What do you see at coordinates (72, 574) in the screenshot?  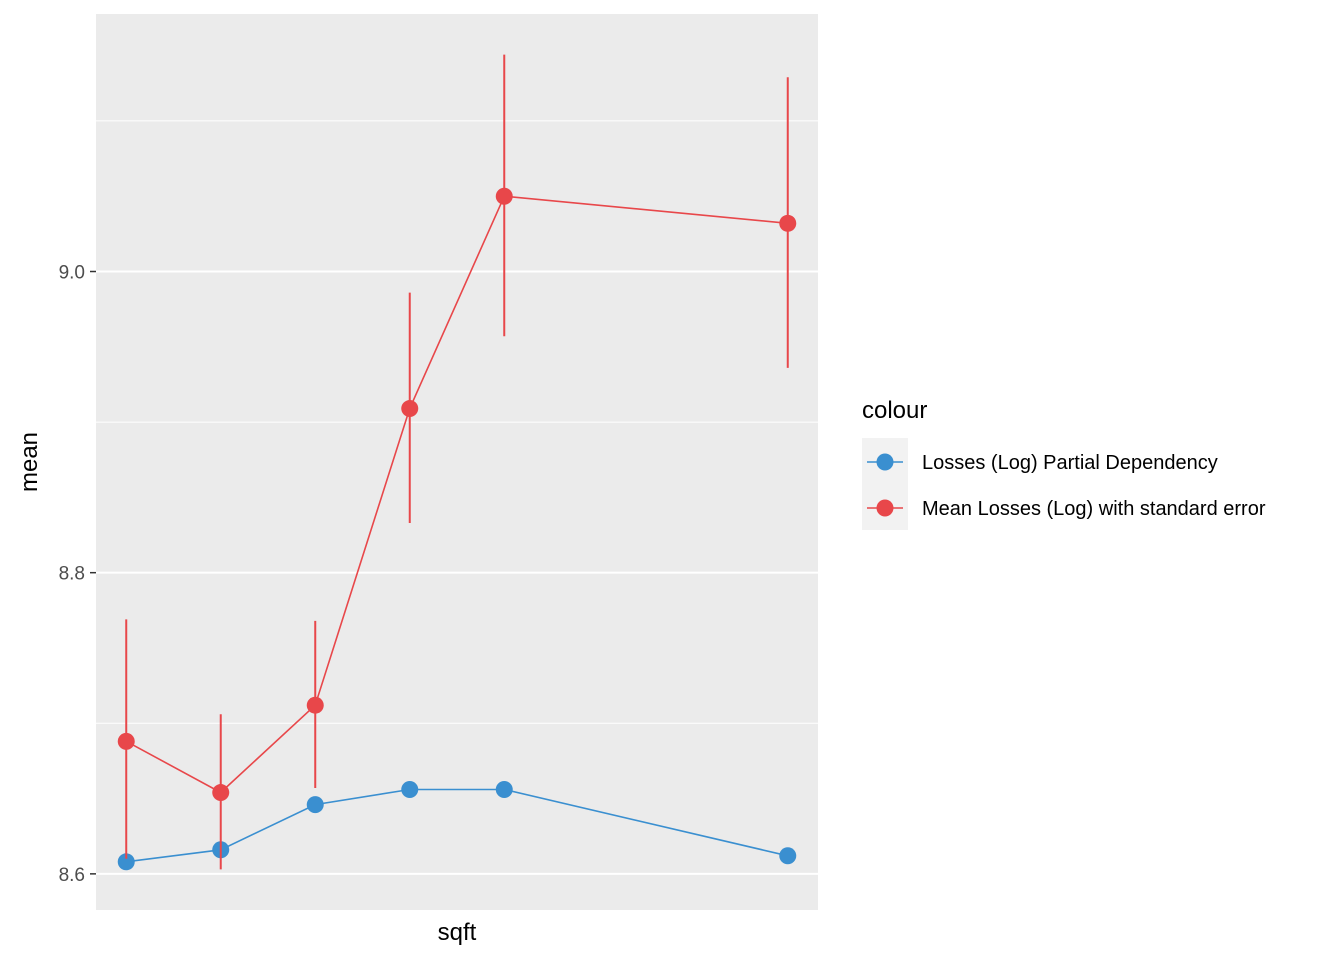 I see `y-tick-label: 8.8` at bounding box center [72, 574].